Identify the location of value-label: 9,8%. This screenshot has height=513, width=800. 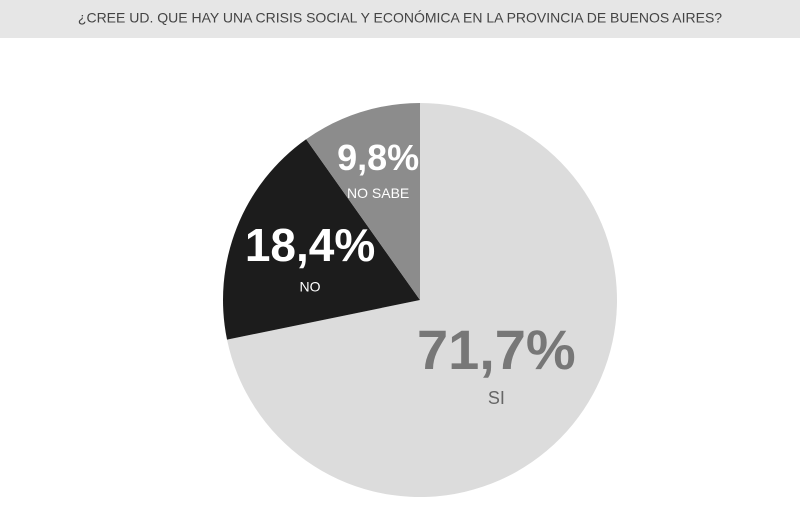
(378, 157).